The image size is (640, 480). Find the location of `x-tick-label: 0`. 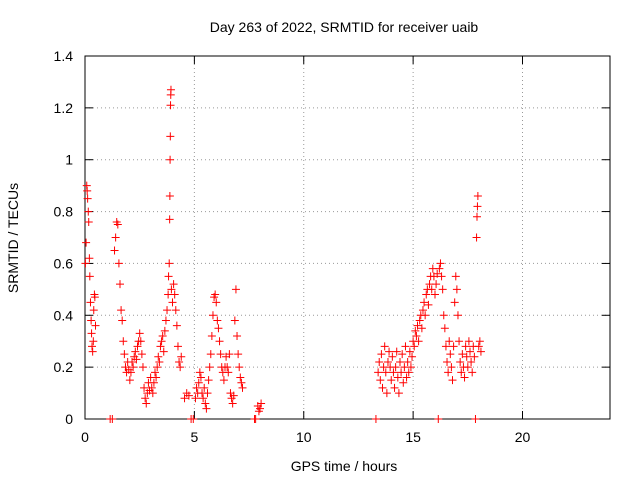

x-tick-label: 0 is located at coordinates (85, 437).